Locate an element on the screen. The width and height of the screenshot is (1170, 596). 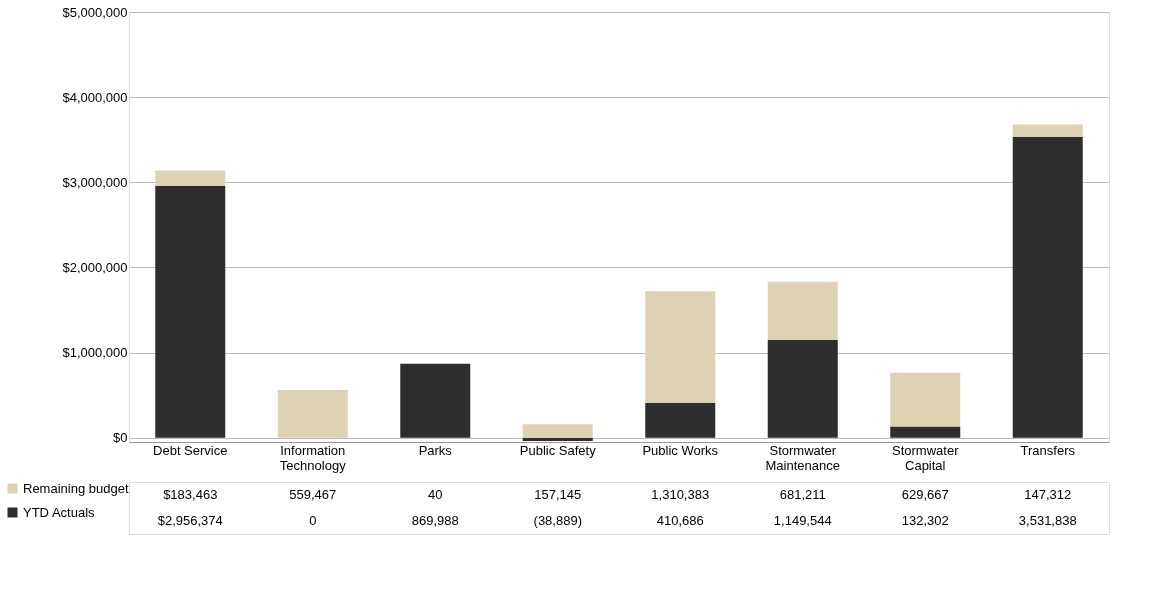
data-label: $183,463 is located at coordinates (190, 494).